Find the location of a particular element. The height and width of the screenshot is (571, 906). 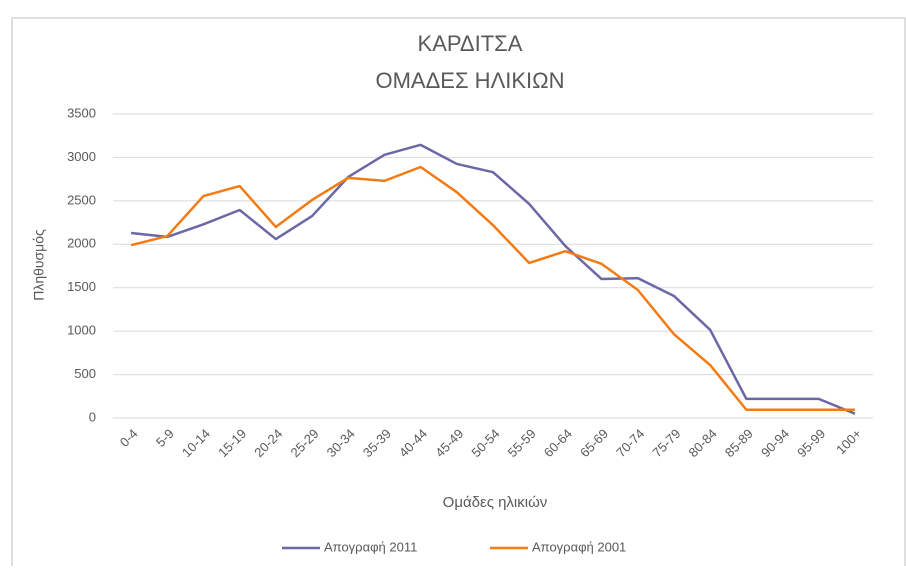

y-axis-label: Πληθυσμός is located at coordinates (39, 265).